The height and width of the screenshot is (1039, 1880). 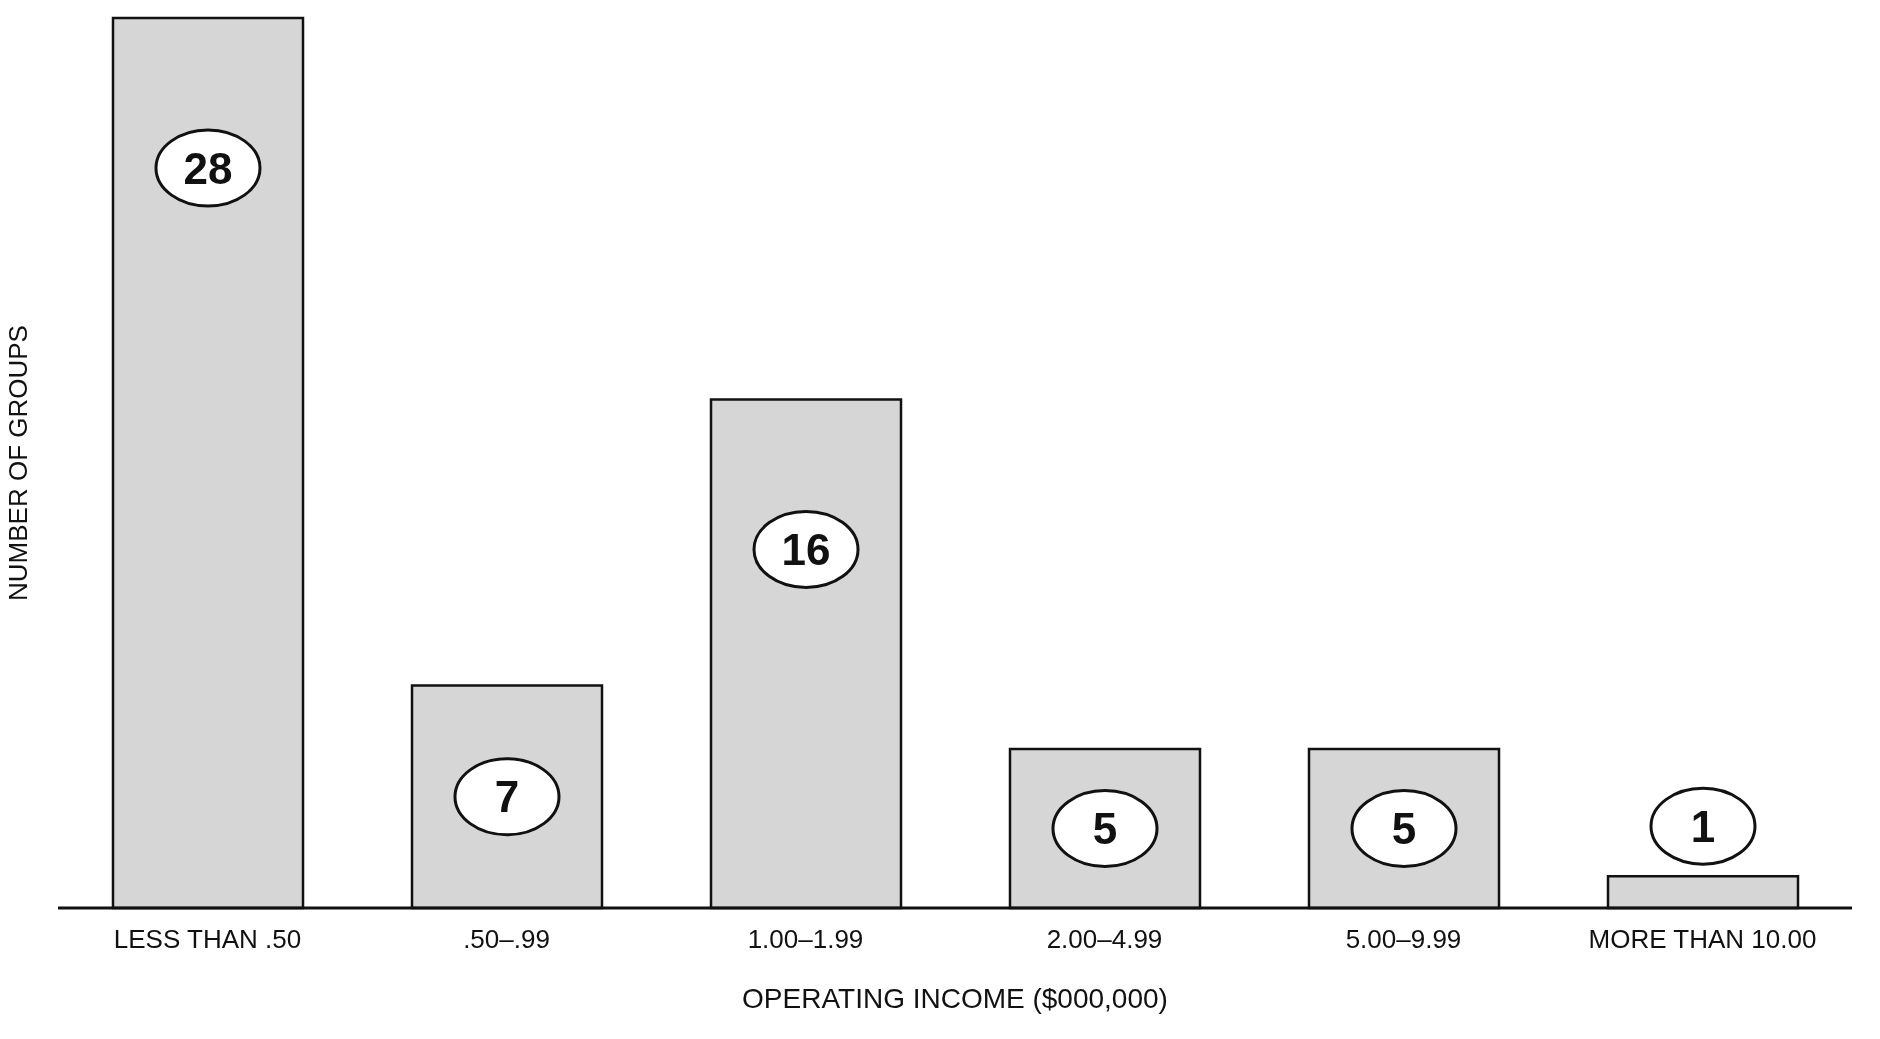 I want to click on x-tick-label: 1.00–1.99, so click(x=805, y=939).